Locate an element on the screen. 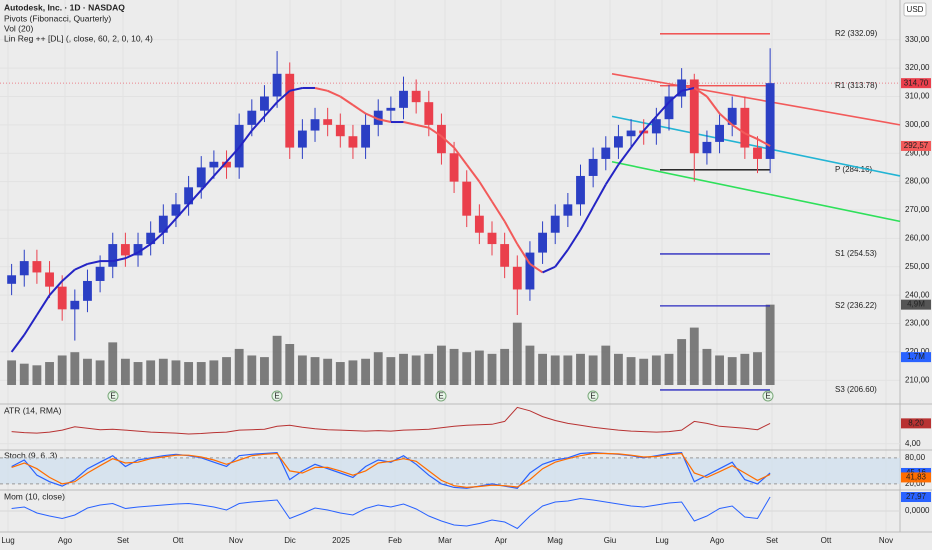  price-tag-label: 314,70 is located at coordinates (916, 82).